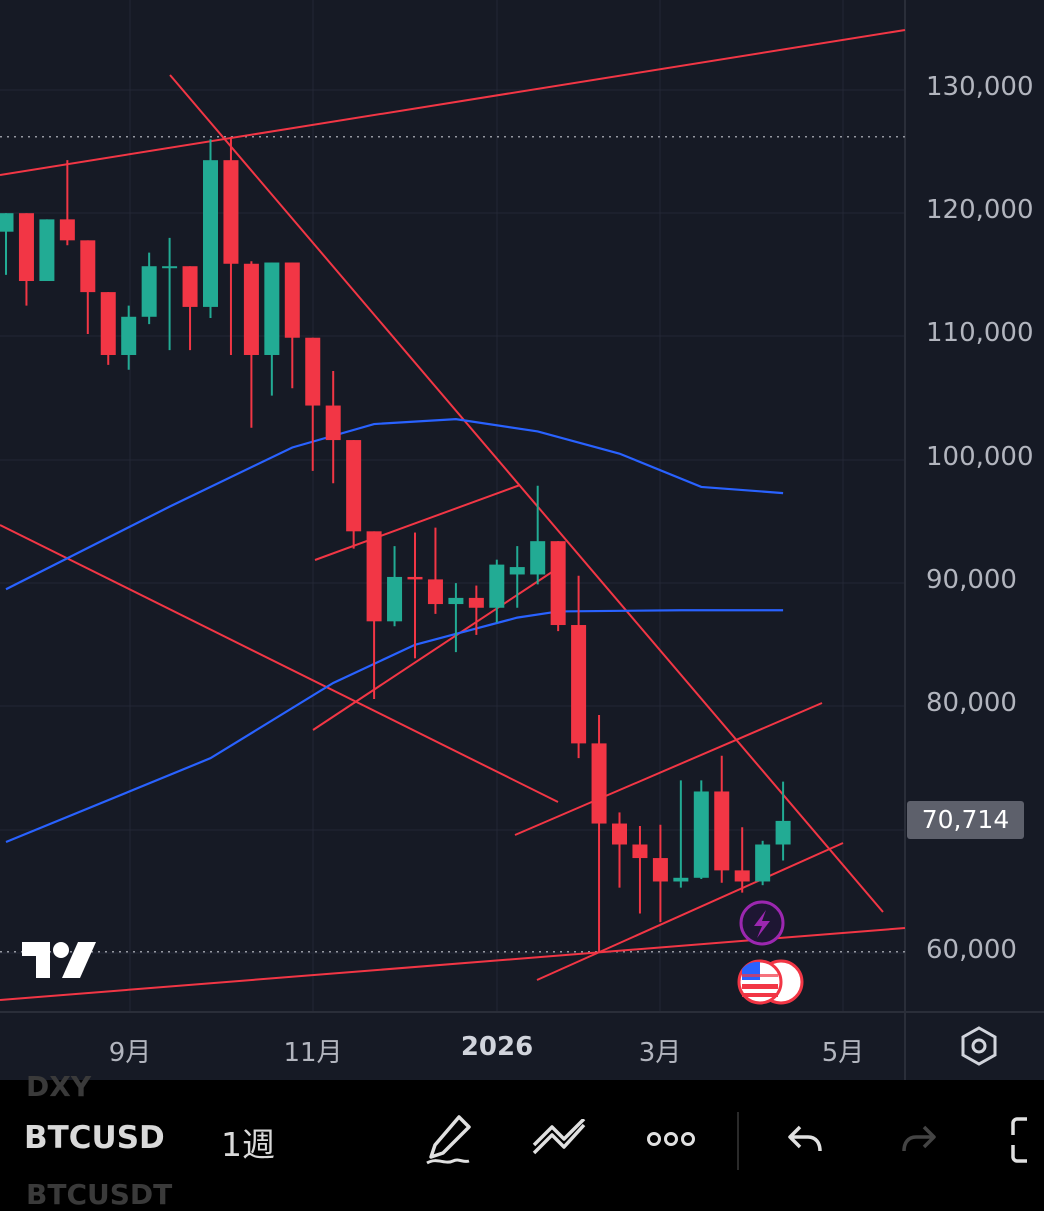  I want to click on price-tick-label: 80,000, so click(971, 703).